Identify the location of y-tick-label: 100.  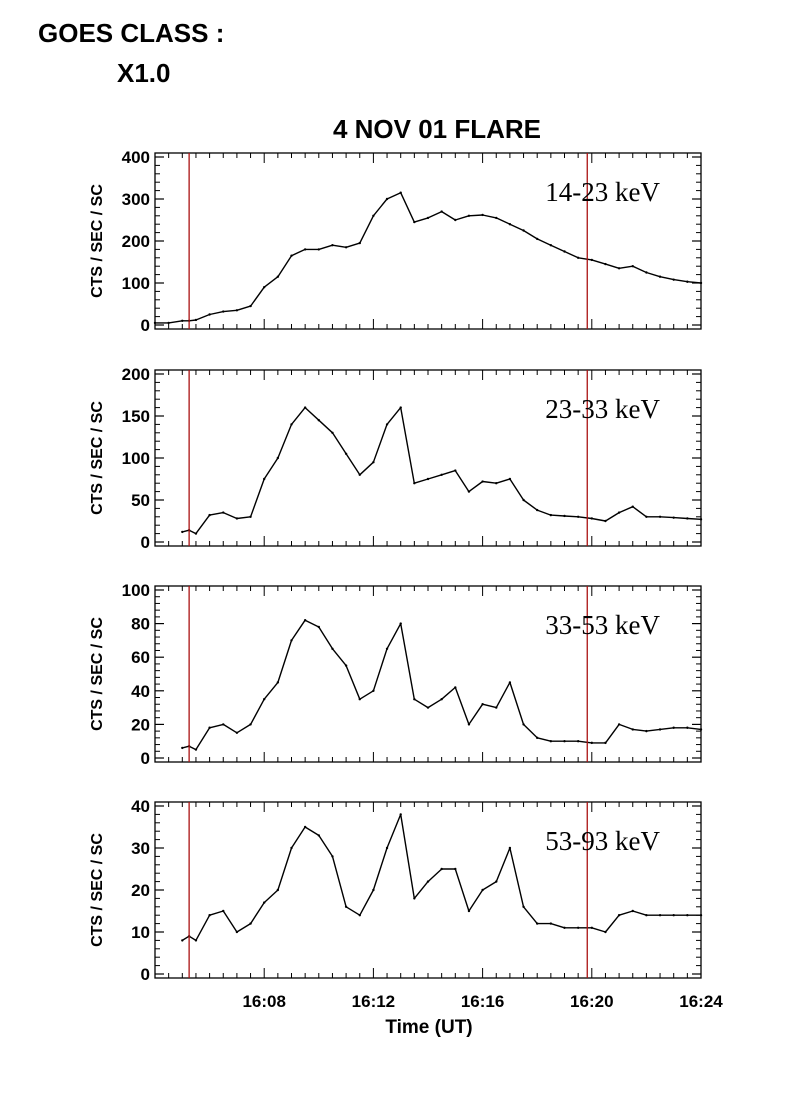
(136, 590).